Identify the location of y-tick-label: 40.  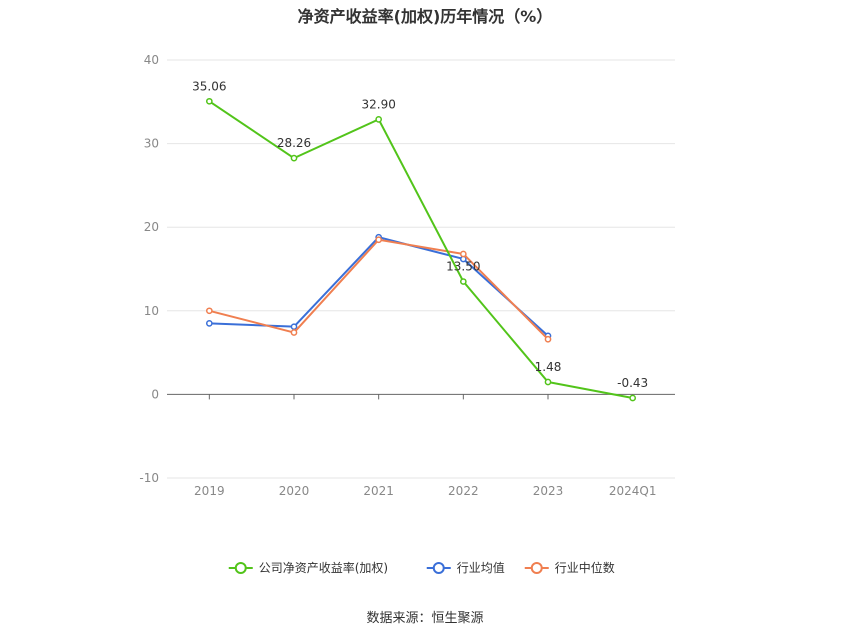
(151, 60).